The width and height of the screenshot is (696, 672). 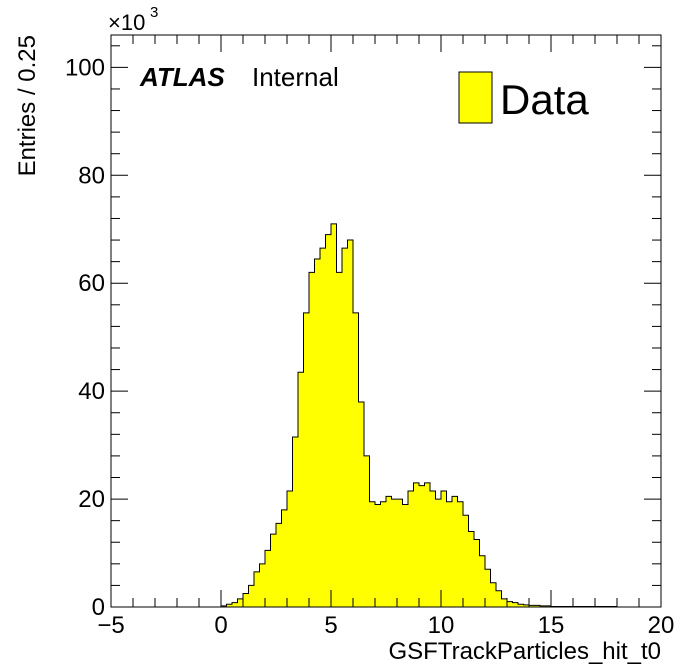 I want to click on y-tick-label: 0, so click(x=98, y=607).